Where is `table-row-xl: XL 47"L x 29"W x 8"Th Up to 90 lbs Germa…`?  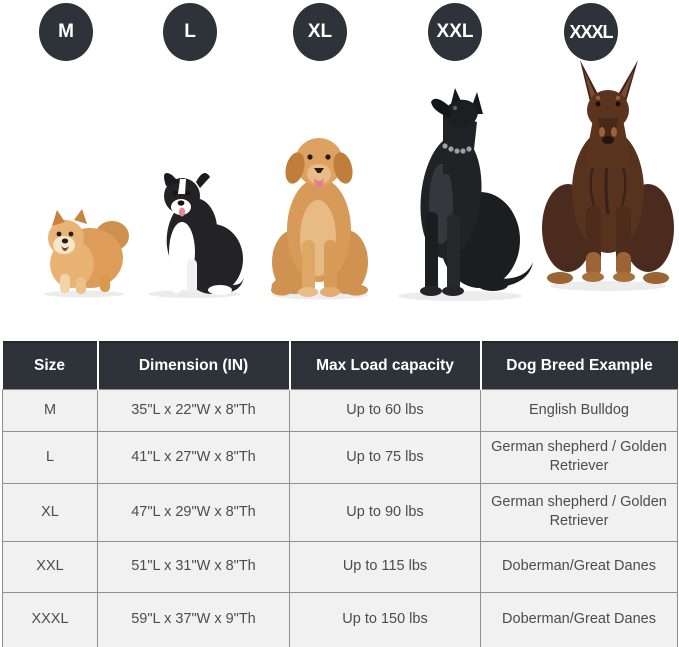 table-row-xl: XL 47"L x 29"W x 8"Th Up to 90 lbs Germa… is located at coordinates (340, 512).